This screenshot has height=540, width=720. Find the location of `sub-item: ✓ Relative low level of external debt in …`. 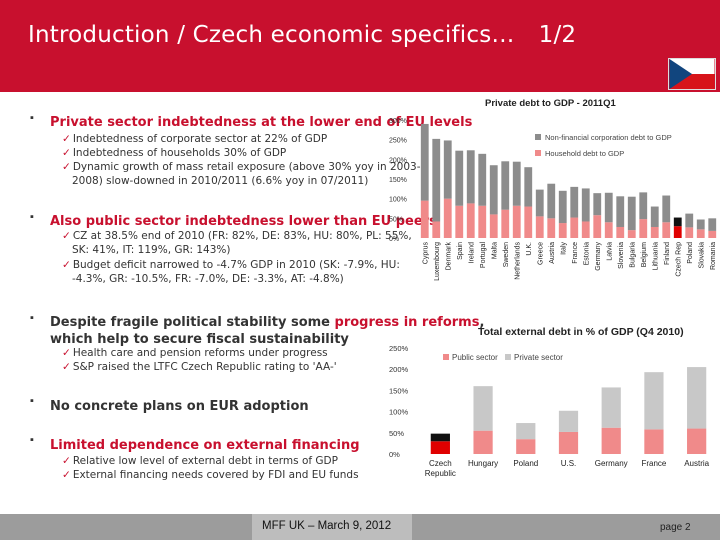

sub-item: ✓ Relative low level of external debt in … is located at coordinates (200, 461).